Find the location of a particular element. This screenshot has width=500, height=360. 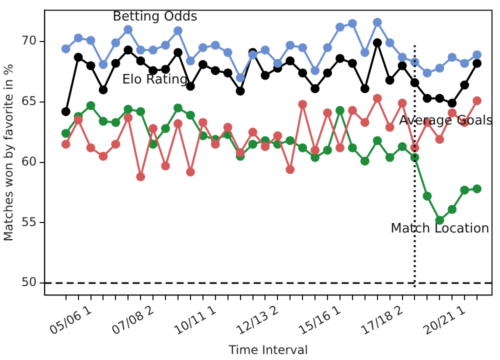

series-label: Elo Rating is located at coordinates (155, 80).